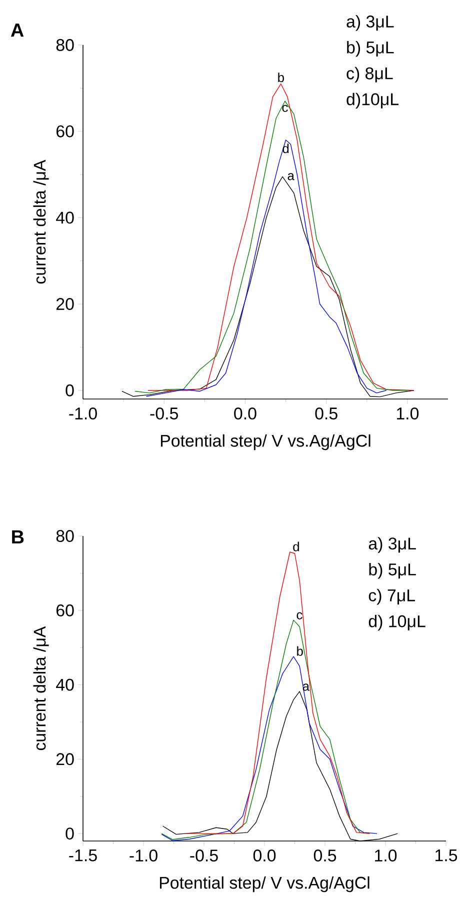 The width and height of the screenshot is (460, 904). What do you see at coordinates (392, 545) in the screenshot?
I see `annotation: a) 3μL` at bounding box center [392, 545].